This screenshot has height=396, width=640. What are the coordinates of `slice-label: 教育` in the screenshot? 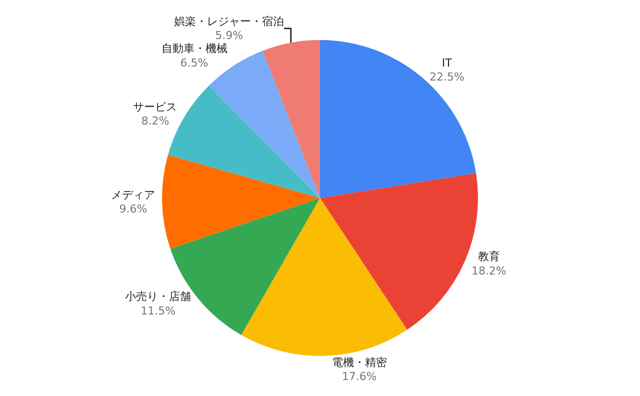 It's located at (489, 257).